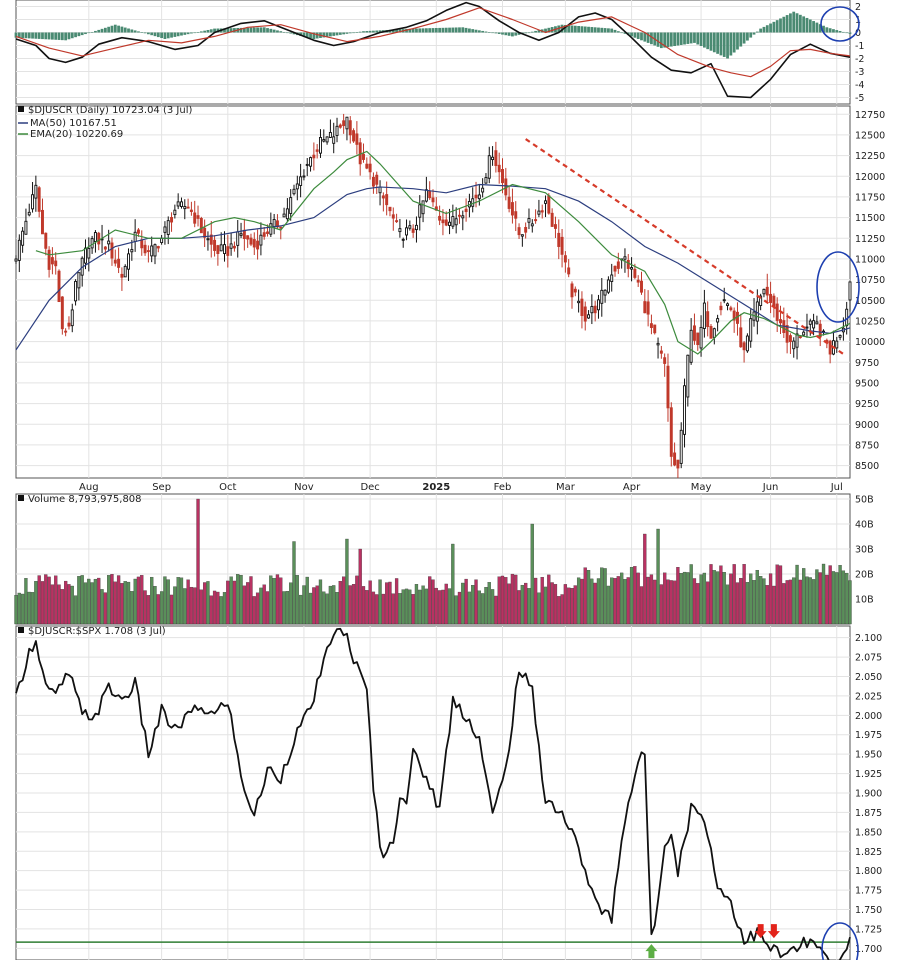 This screenshot has height=960, width=900. I want to click on ema20-legend-label: EMA(20) 10220.69, so click(76, 134).